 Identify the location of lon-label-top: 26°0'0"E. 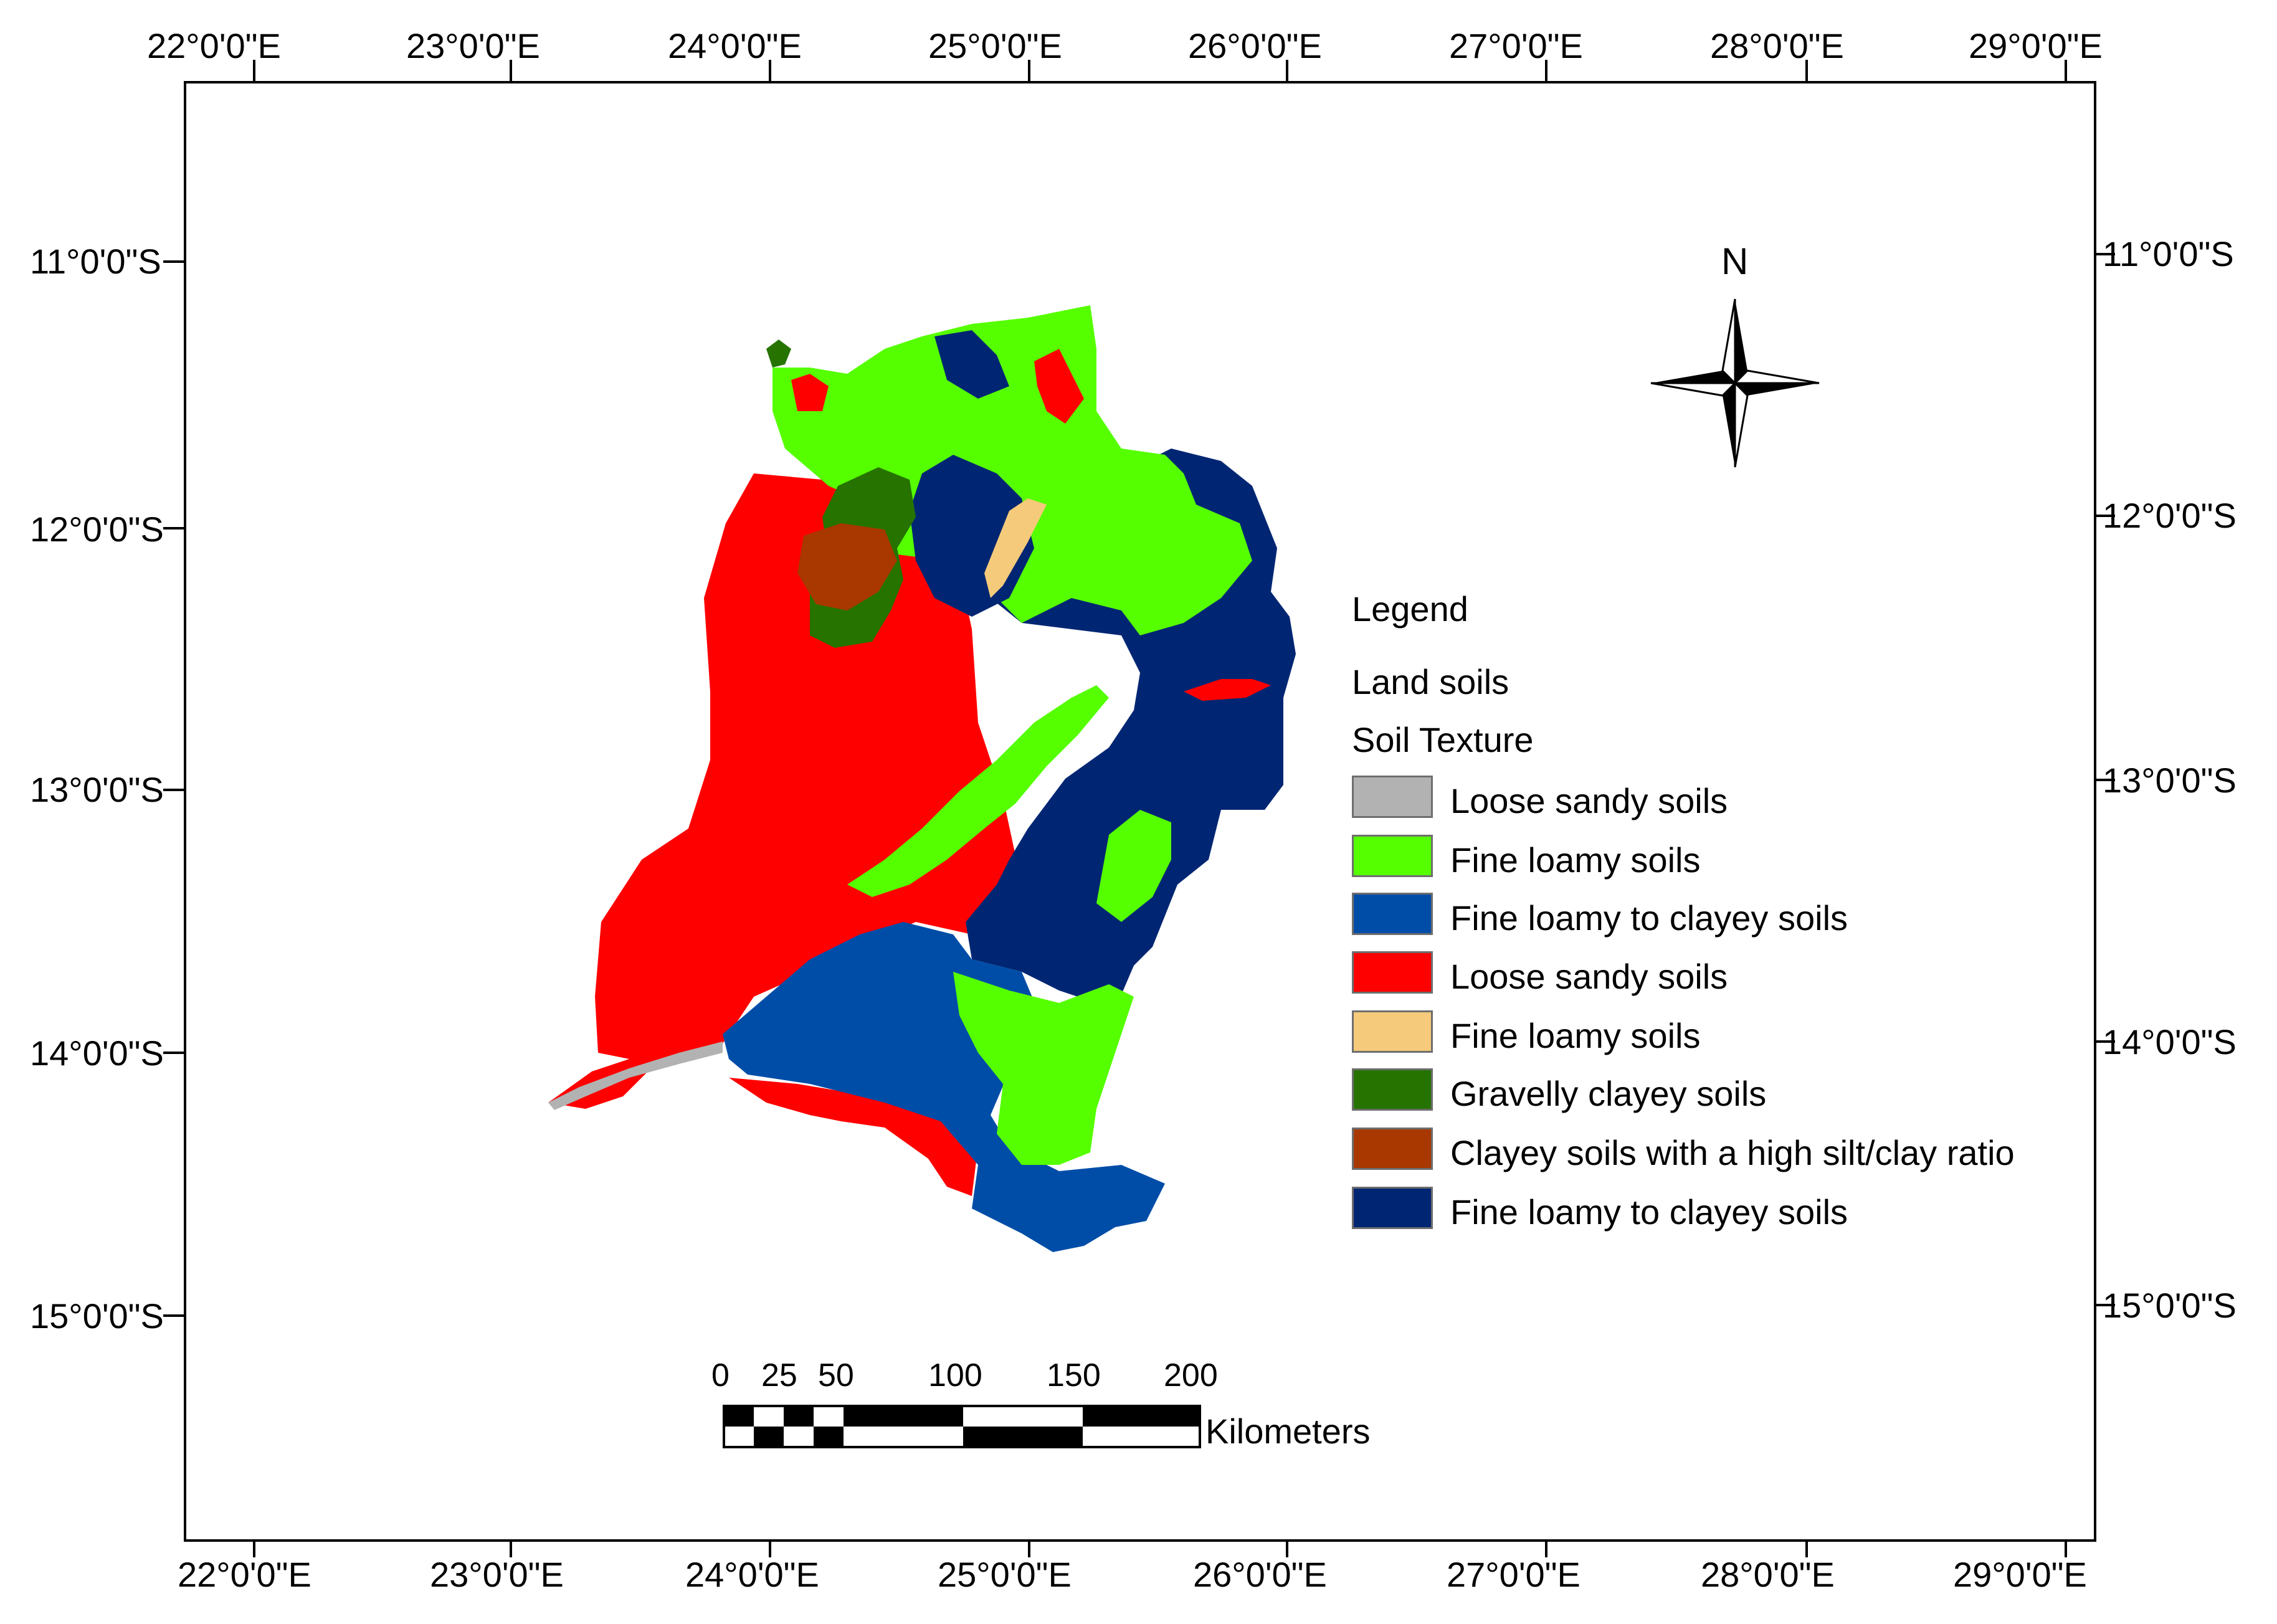
(1255, 45).